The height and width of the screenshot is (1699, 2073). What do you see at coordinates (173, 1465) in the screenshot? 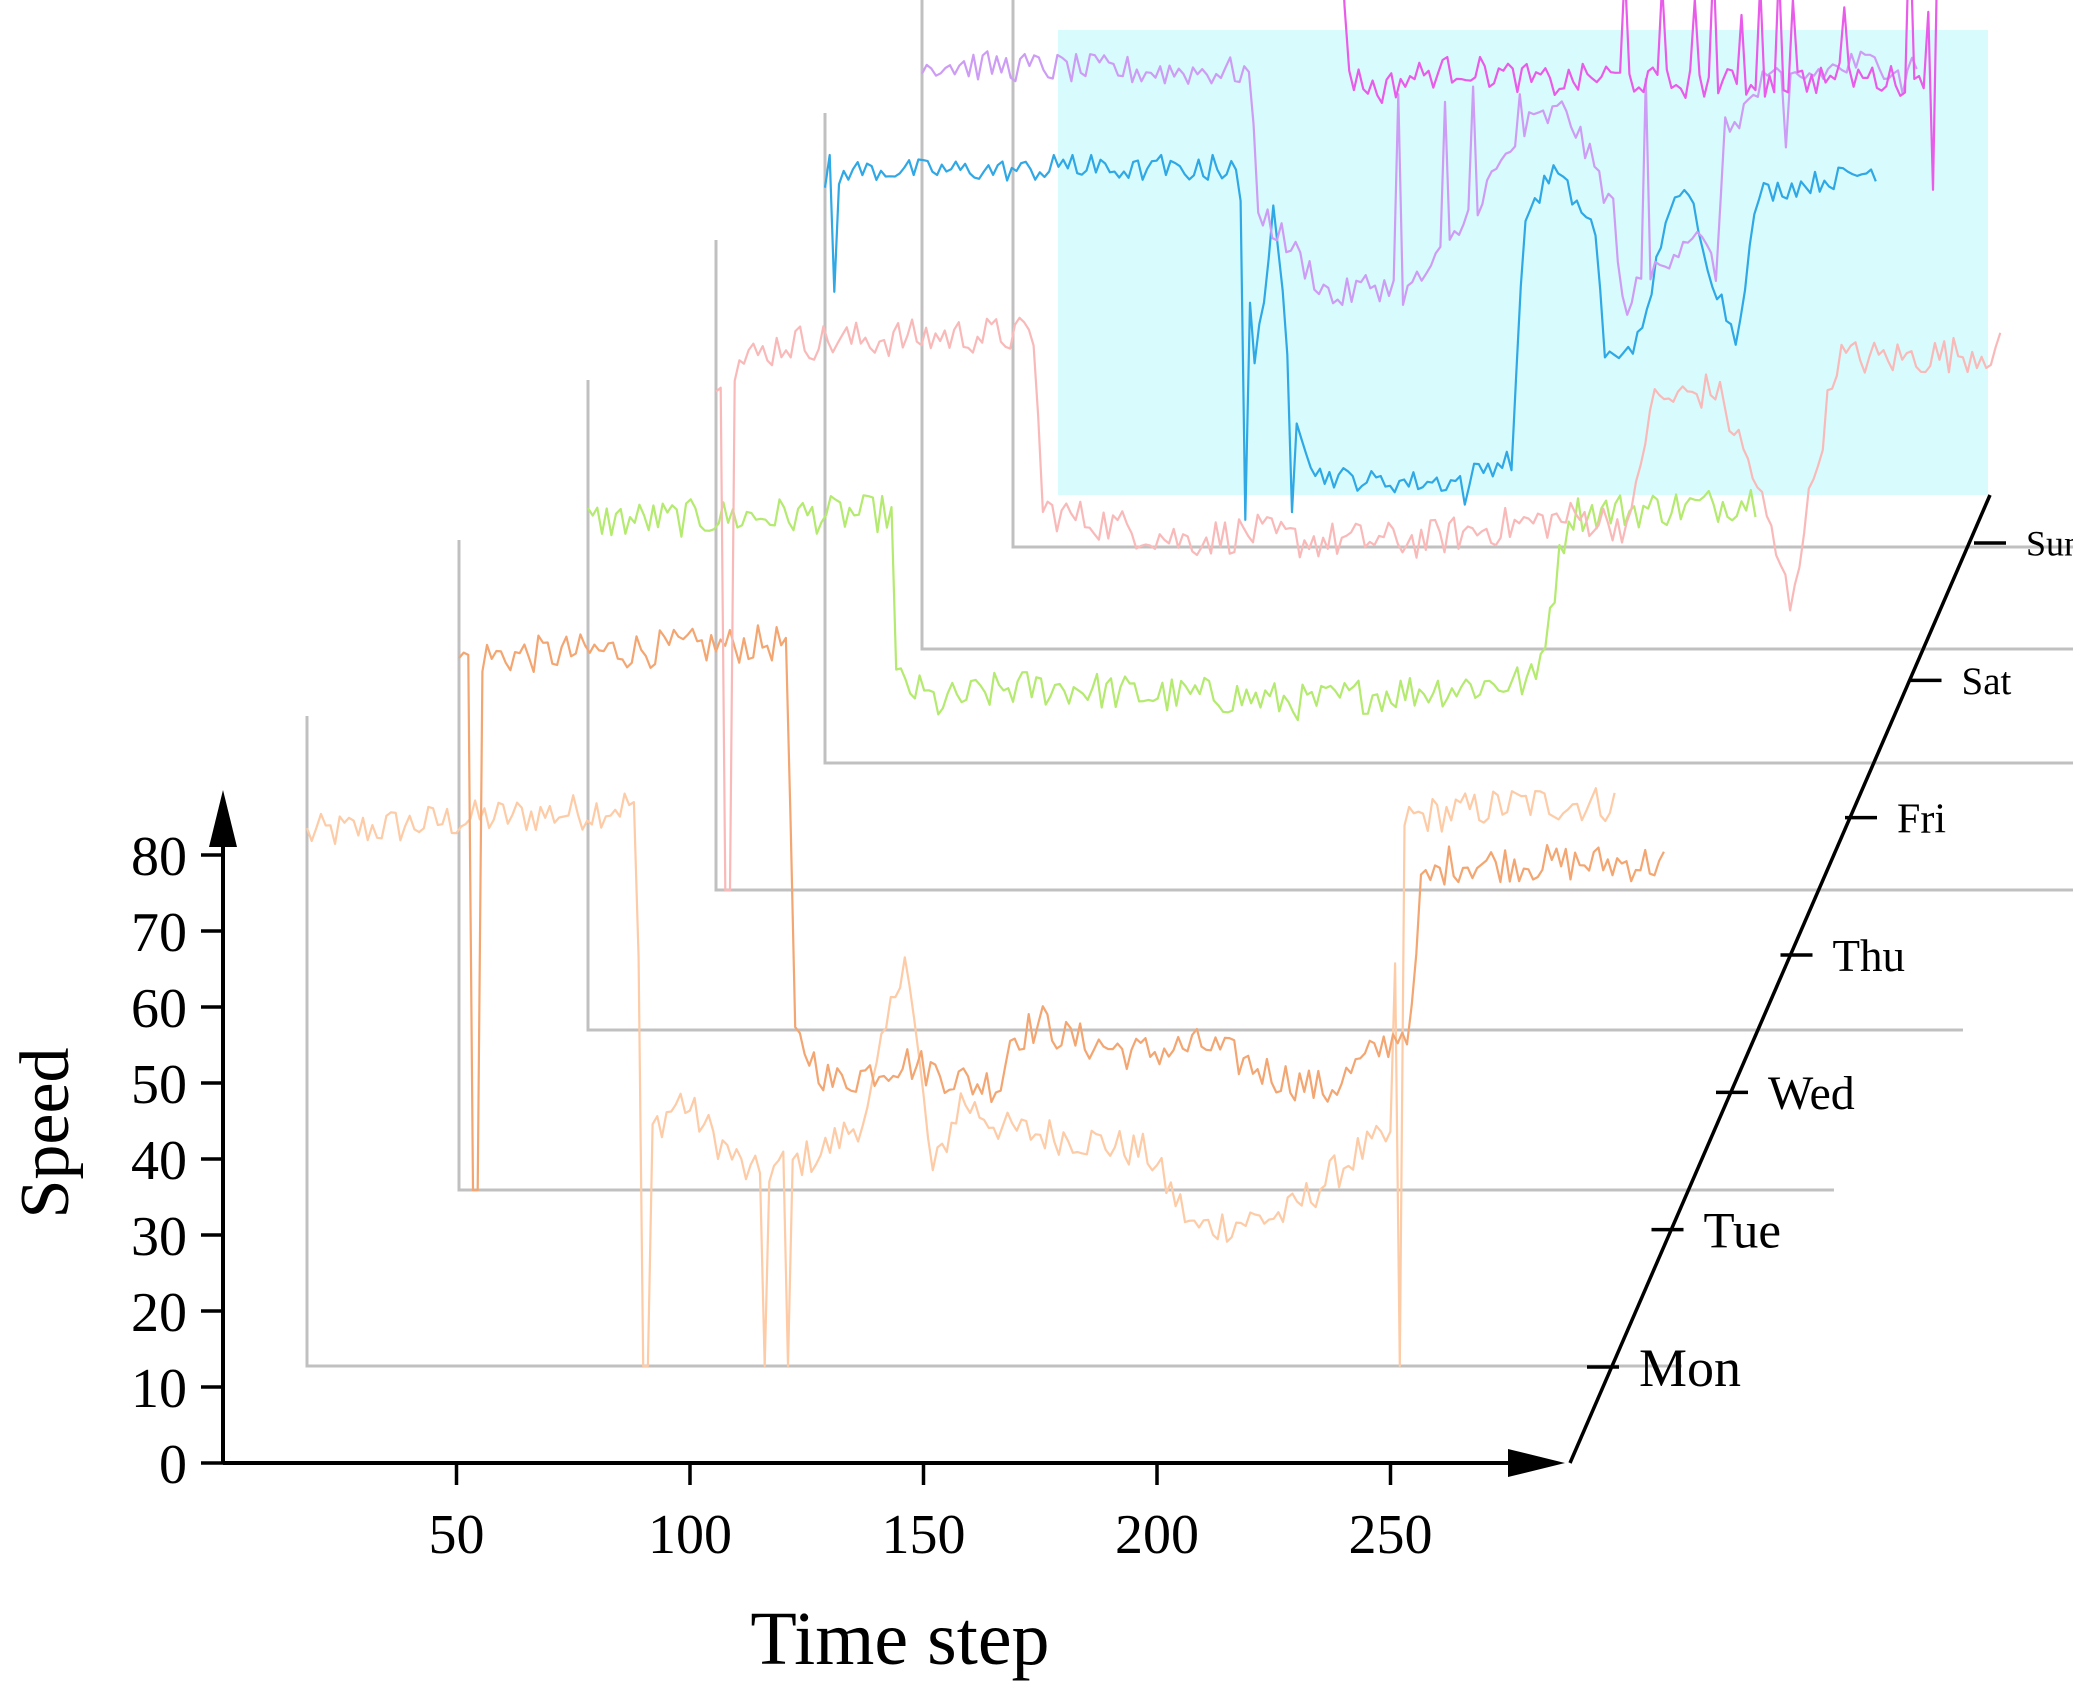
I see `y-tick-label: 0` at bounding box center [173, 1465].